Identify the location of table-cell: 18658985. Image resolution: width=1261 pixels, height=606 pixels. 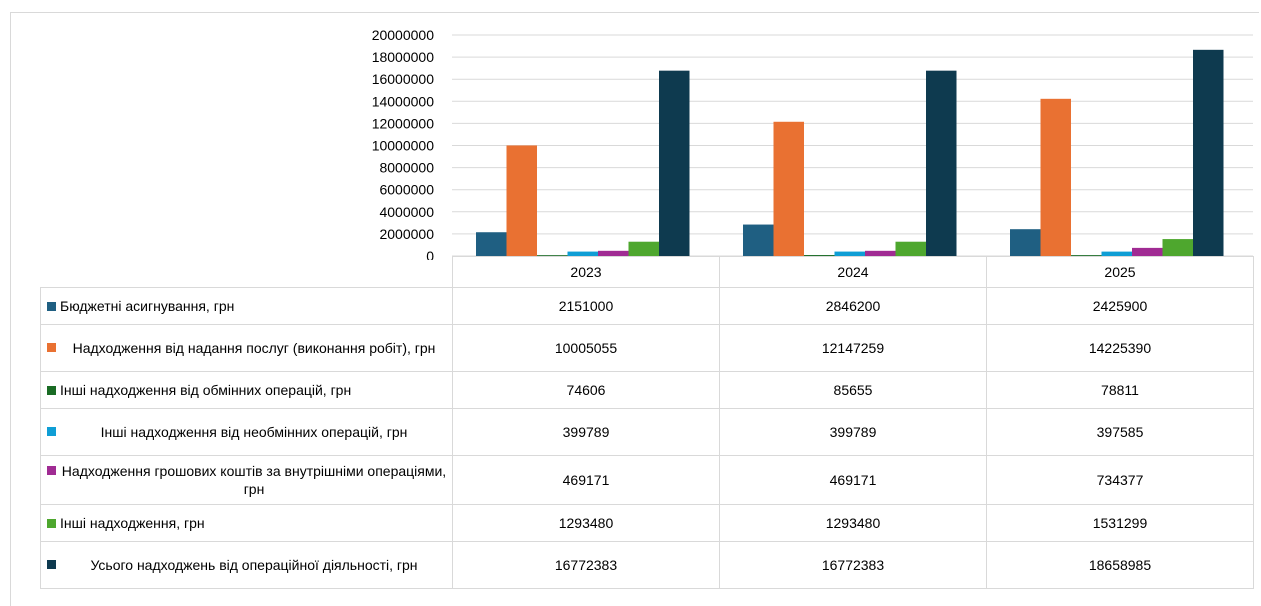
(1120, 565).